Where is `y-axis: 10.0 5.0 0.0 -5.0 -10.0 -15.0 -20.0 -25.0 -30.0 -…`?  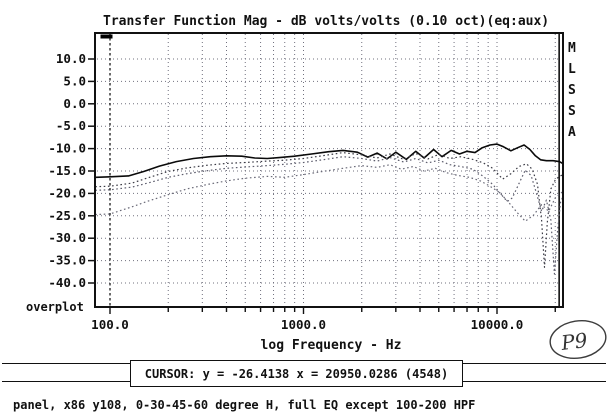 y-axis: 10.0 5.0 0.0 -5.0 -10.0 -15.0 -20.0 -25.0 -30.0 -… is located at coordinates (71, 170).